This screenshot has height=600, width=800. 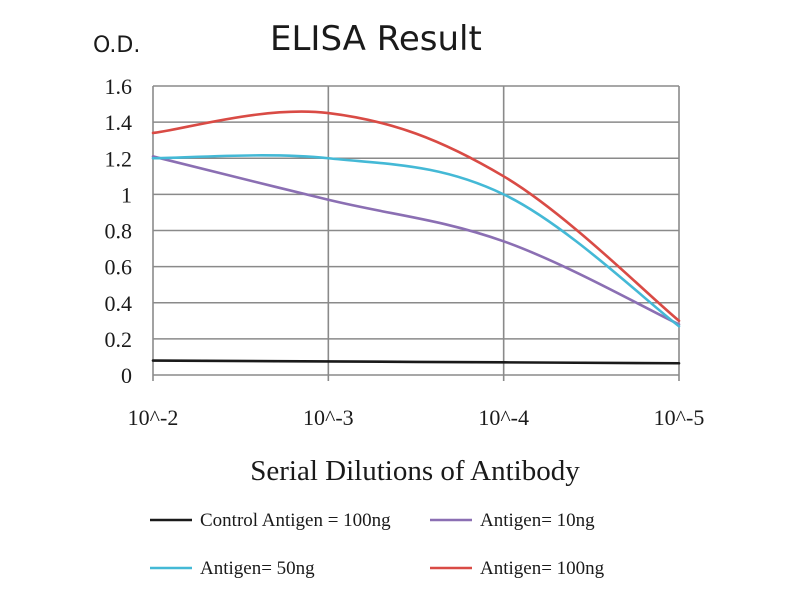 I want to click on y-tick-label: 0.2, so click(x=119, y=339).